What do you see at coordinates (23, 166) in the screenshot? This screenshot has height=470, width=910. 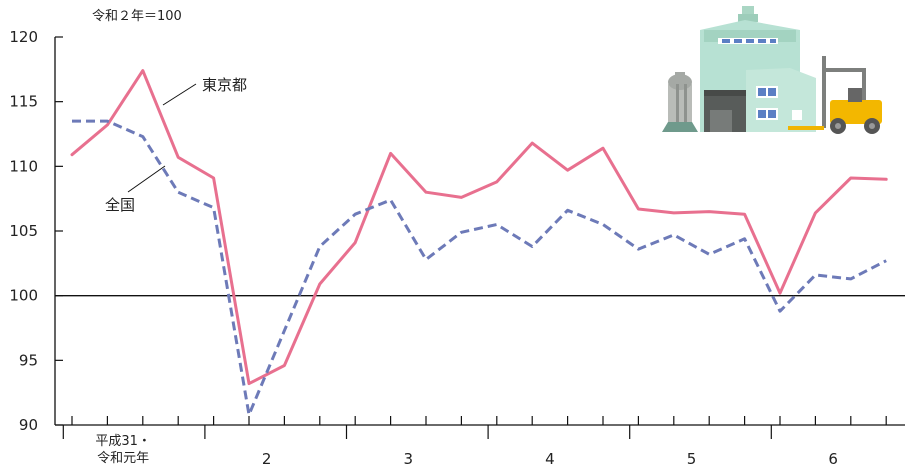 I see `y-tick-label: 110` at bounding box center [23, 166].